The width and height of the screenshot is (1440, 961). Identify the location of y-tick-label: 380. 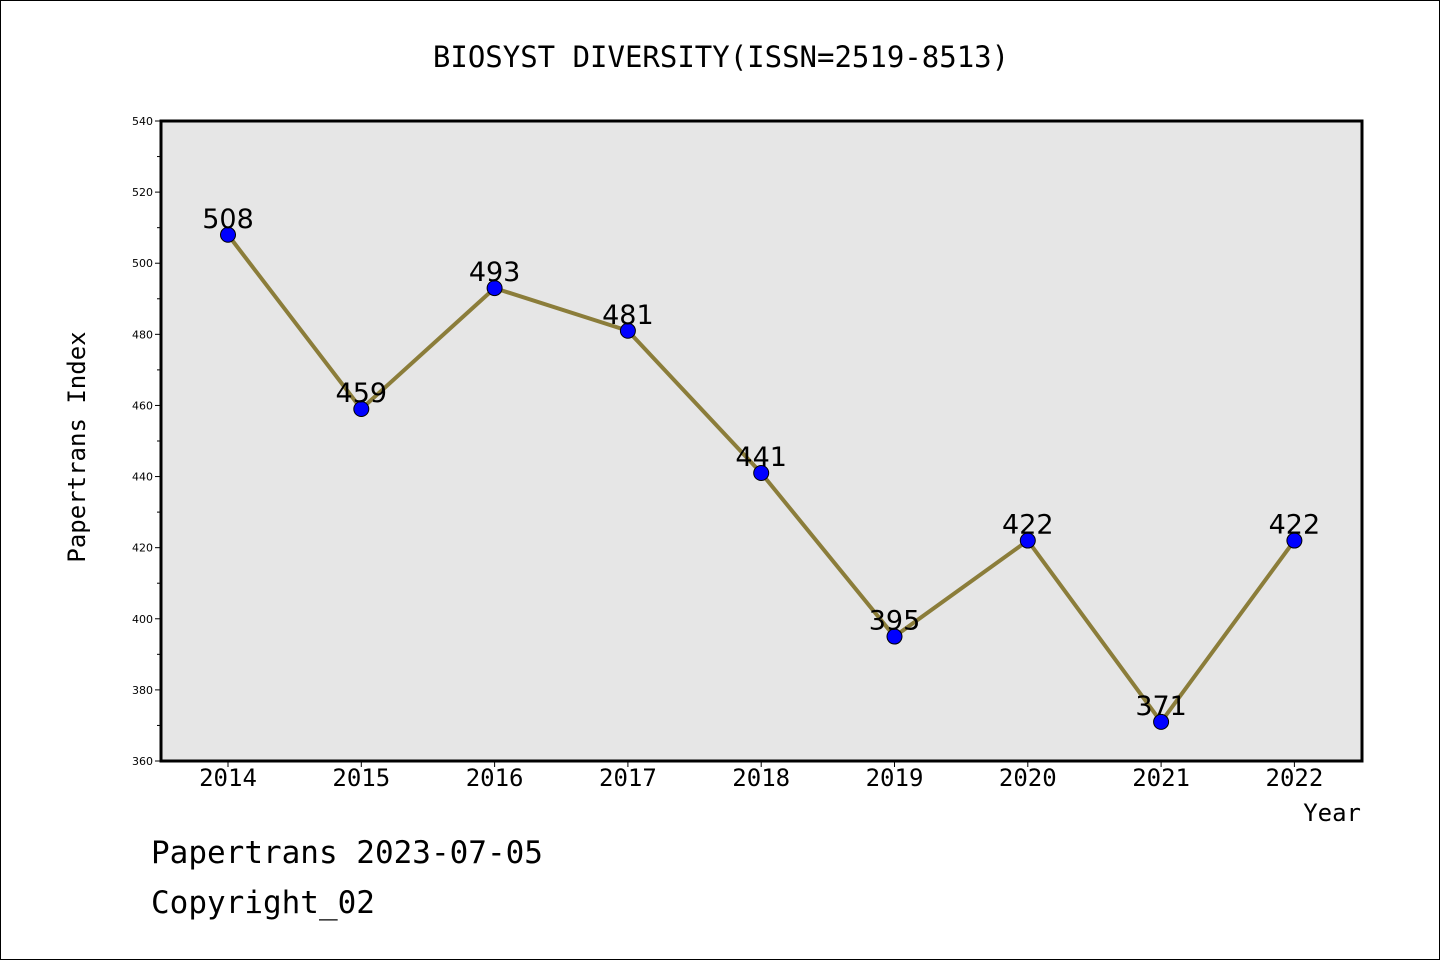
(142, 690).